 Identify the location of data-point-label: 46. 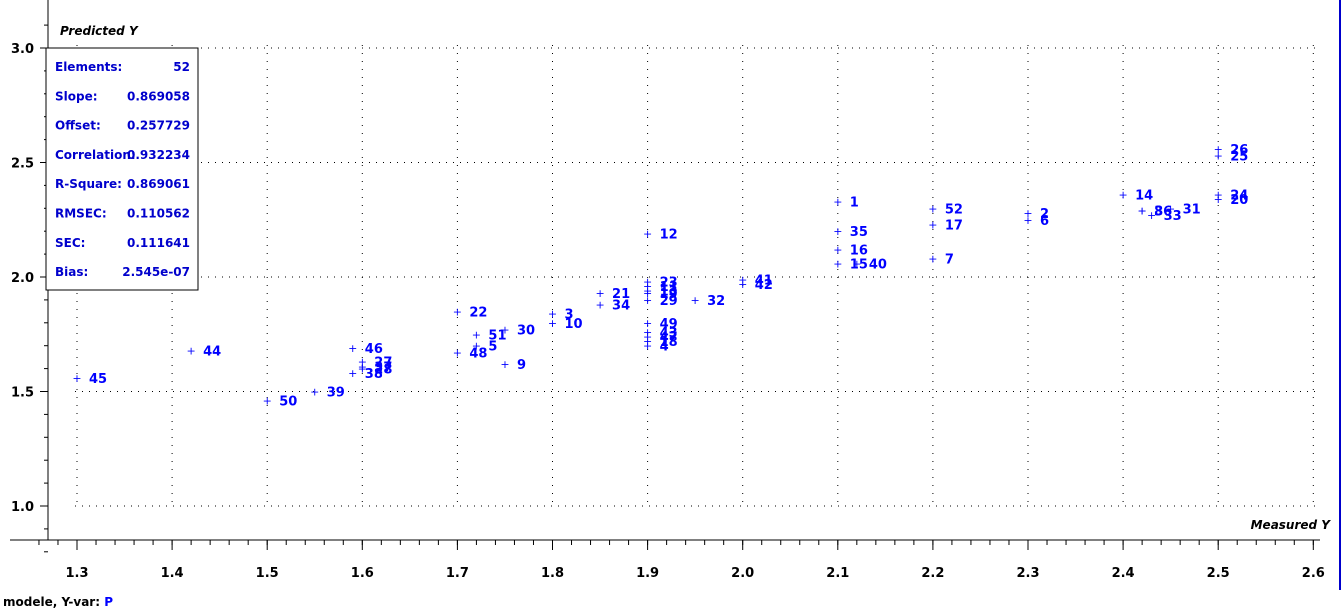
(374, 349).